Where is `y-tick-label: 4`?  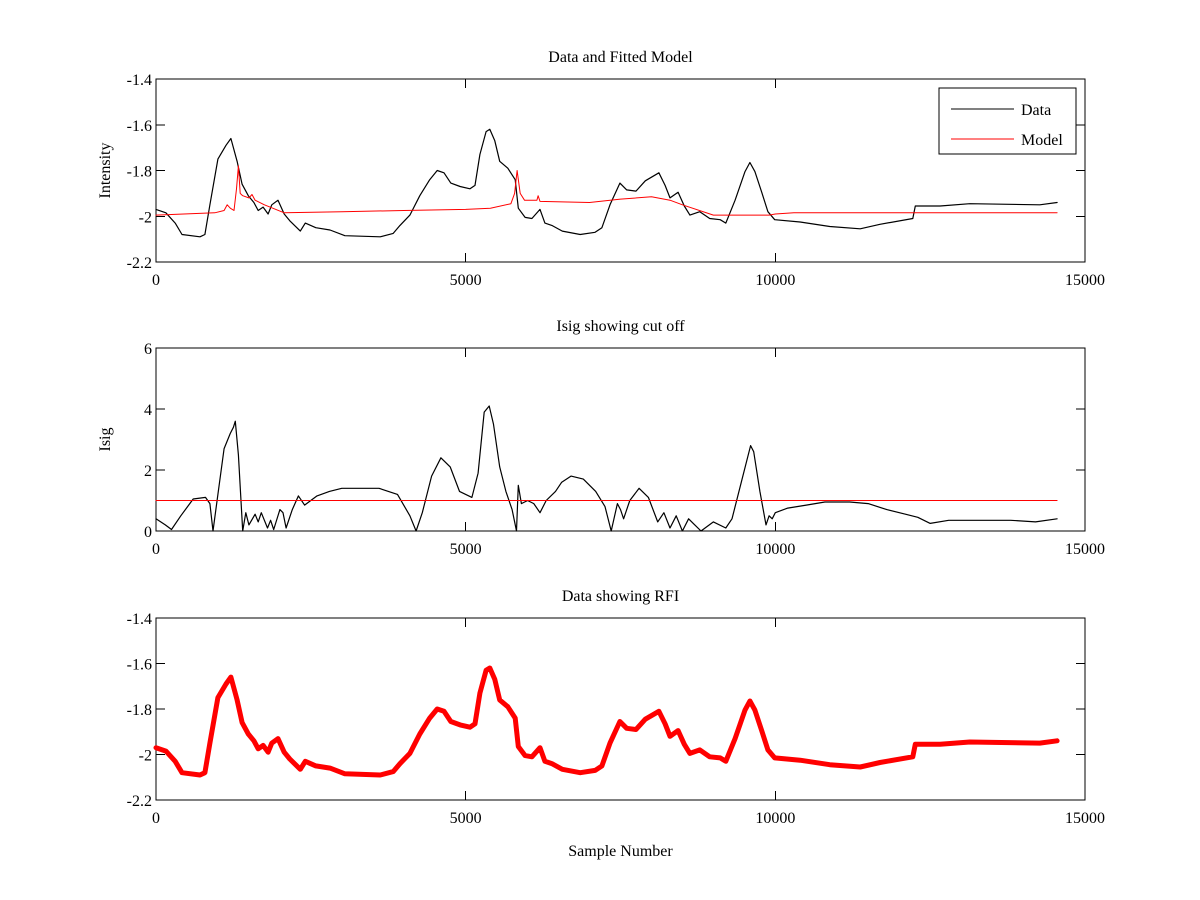 y-tick-label: 4 is located at coordinates (148, 410).